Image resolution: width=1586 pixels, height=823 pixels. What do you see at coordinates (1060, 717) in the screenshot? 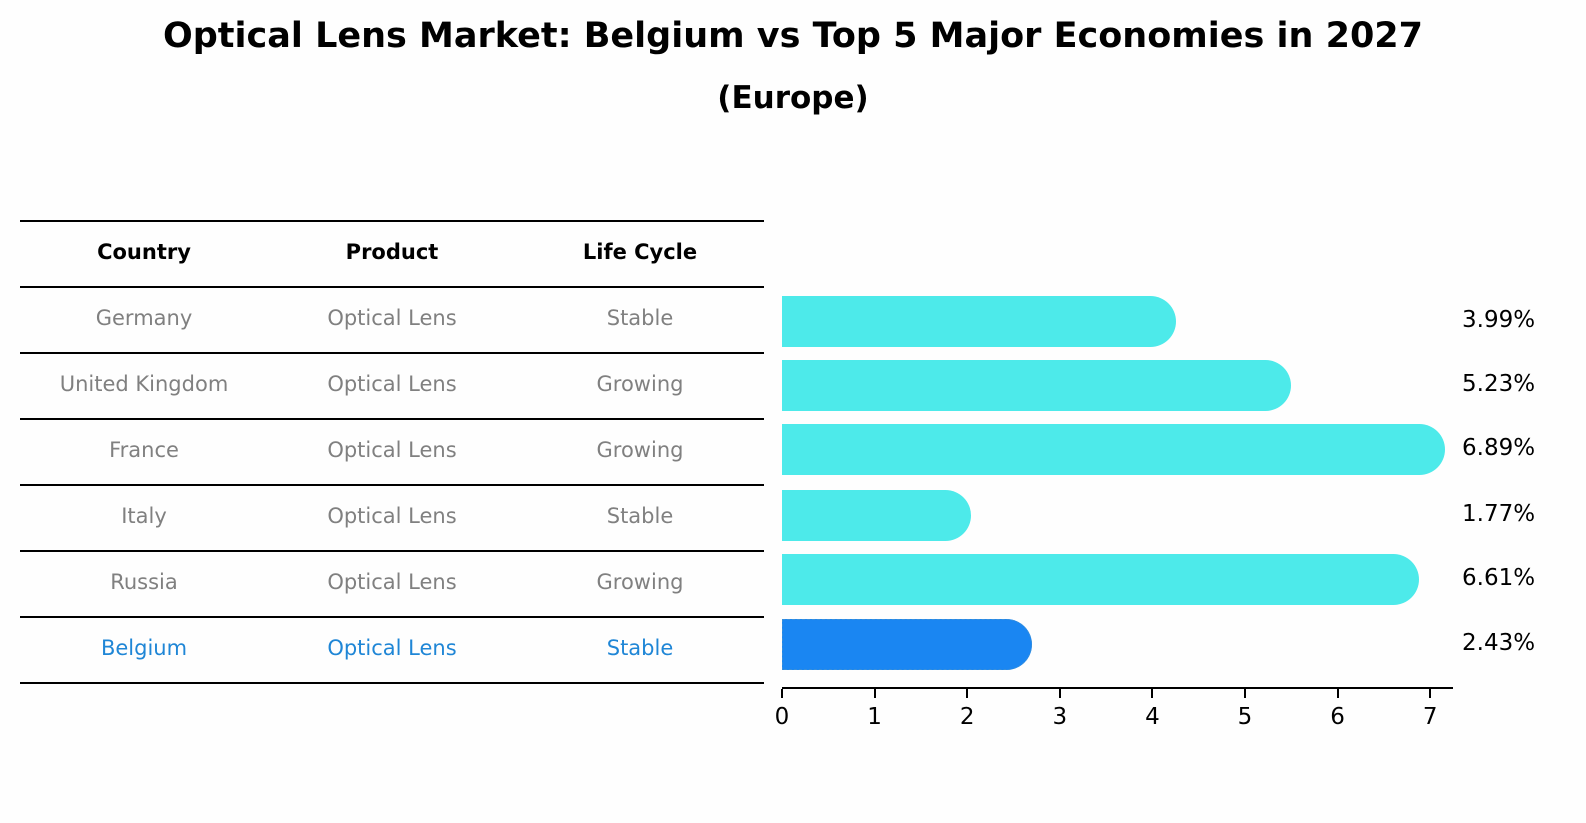
I see `x-tick-label: 3` at bounding box center [1060, 717].